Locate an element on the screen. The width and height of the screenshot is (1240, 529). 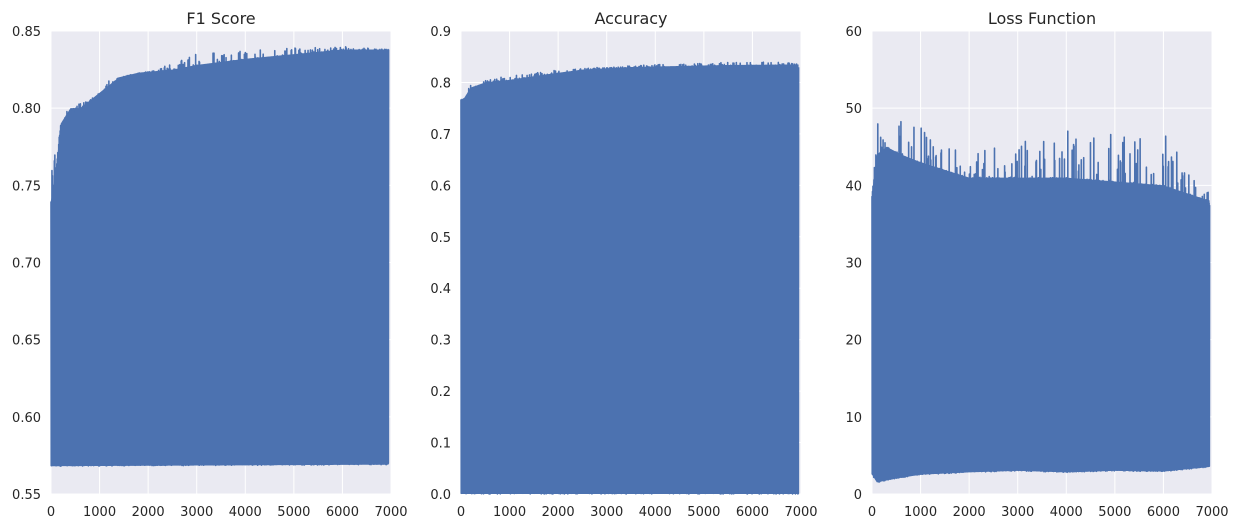
y-tick-label: 0.6 is located at coordinates (440, 186).